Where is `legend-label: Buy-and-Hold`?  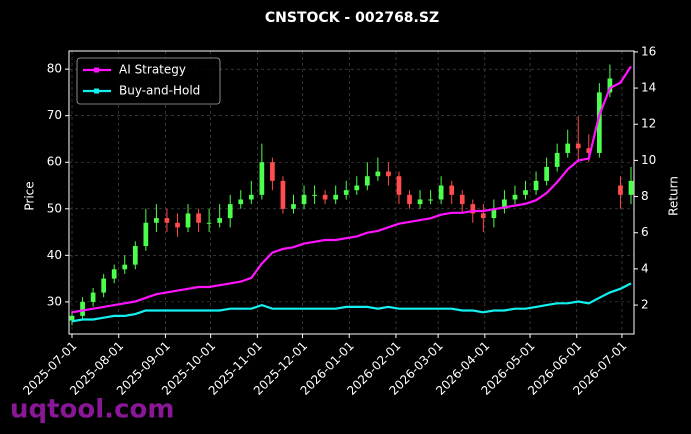 legend-label: Buy-and-Hold is located at coordinates (159, 91).